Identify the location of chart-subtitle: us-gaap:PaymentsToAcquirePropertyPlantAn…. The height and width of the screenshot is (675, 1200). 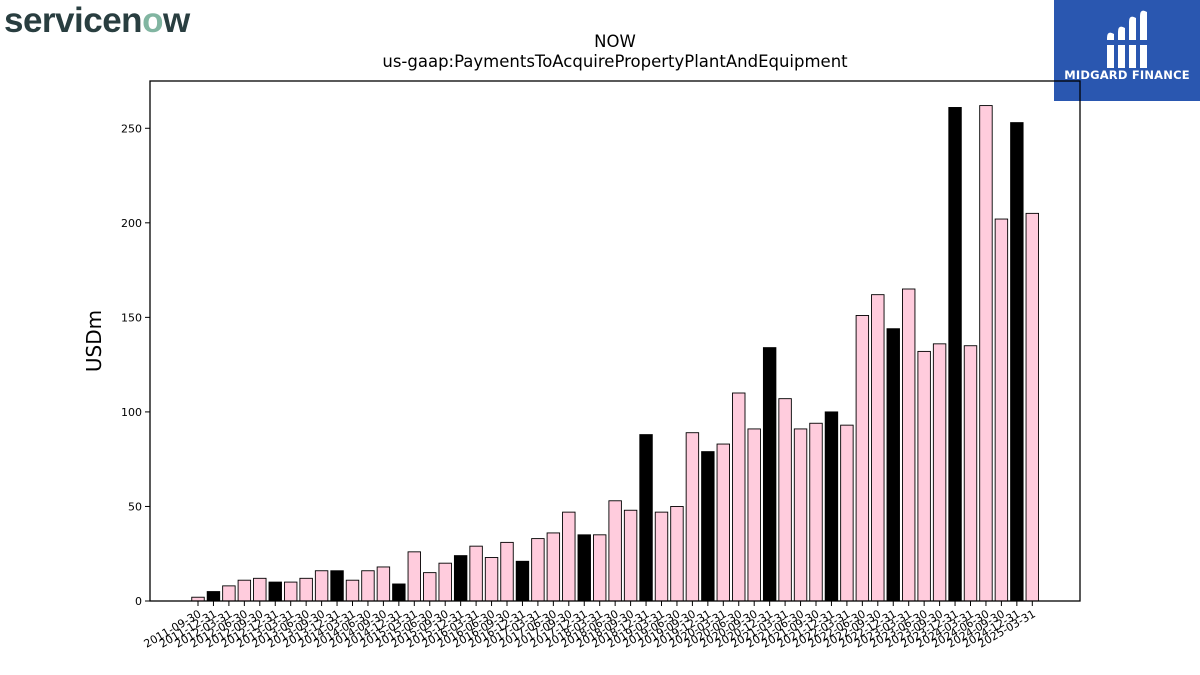
(615, 61).